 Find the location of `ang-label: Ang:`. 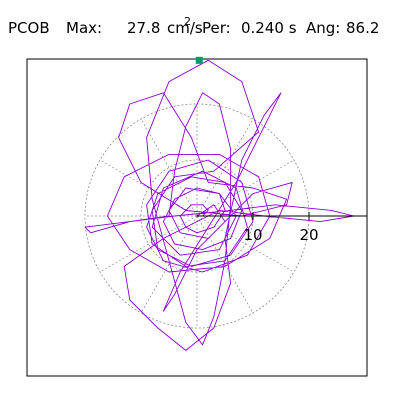

ang-label: Ang: is located at coordinates (323, 28).